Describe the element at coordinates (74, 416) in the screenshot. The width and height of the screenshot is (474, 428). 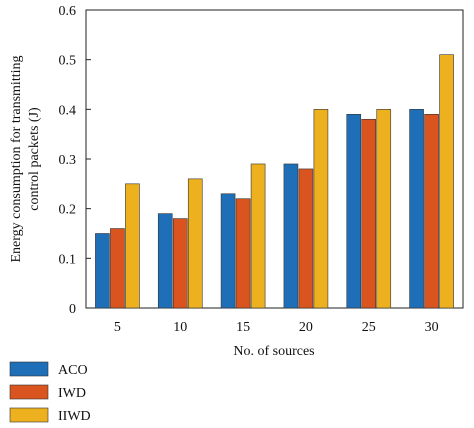
I see `legend-label-iiwd: IIWD` at that location.